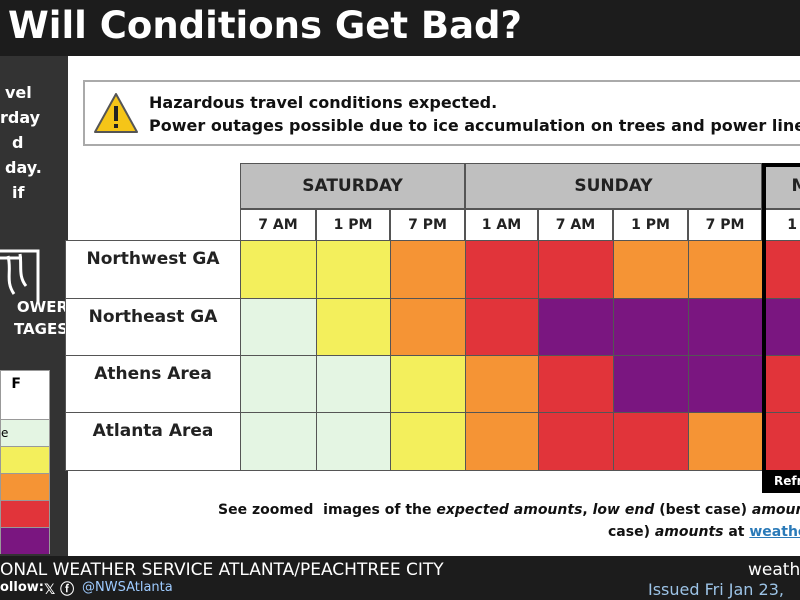 This screenshot has width=800, height=600. I want to click on title: Will Conditions Get Bad?, so click(265, 25).